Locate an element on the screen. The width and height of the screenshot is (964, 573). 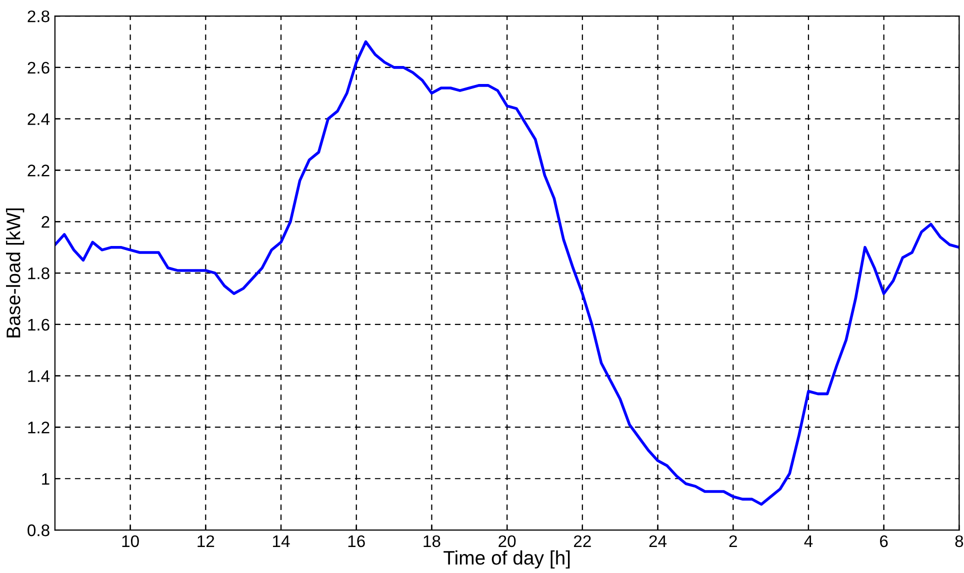
y-tick-label: 2.4 is located at coordinates (39, 119).